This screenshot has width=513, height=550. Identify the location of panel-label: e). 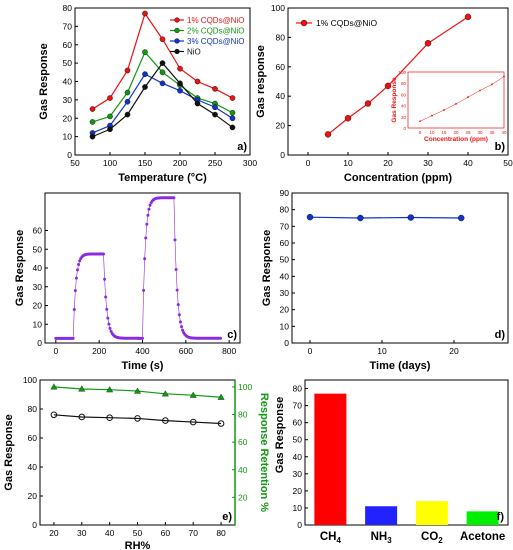
(227, 517).